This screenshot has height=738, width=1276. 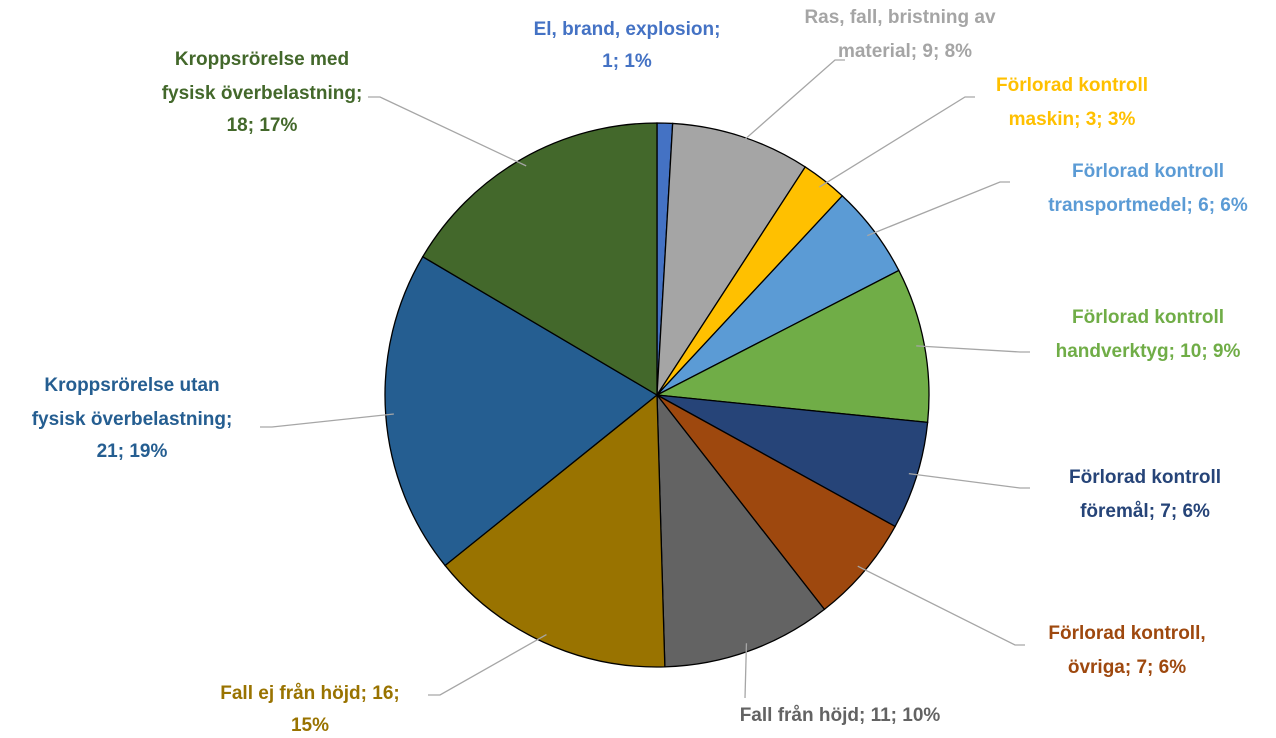 What do you see at coordinates (627, 61) in the screenshot?
I see `data-label: 1; 1%` at bounding box center [627, 61].